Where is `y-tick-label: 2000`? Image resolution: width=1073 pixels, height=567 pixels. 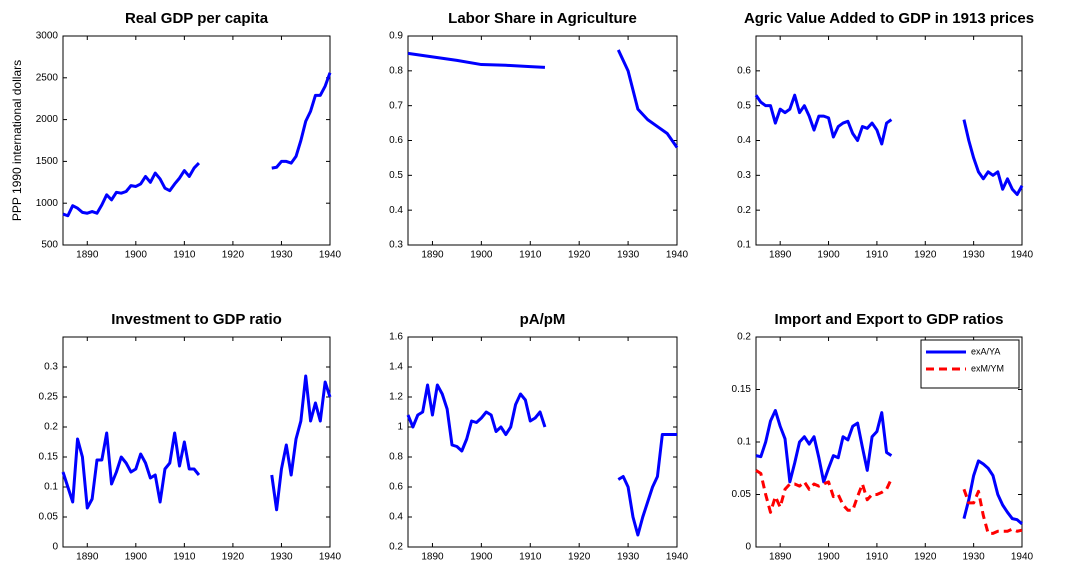
y-tick-label: 2000 is located at coordinates (47, 119).